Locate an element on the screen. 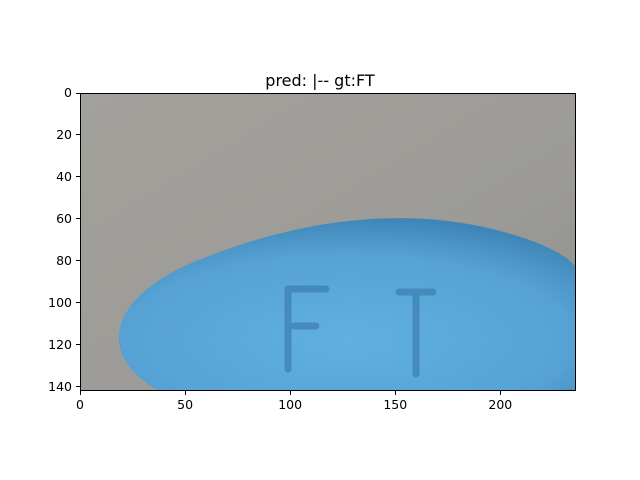 The width and height of the screenshot is (640, 480). figure-title: pred: |-- gt:FT is located at coordinates (320, 80).